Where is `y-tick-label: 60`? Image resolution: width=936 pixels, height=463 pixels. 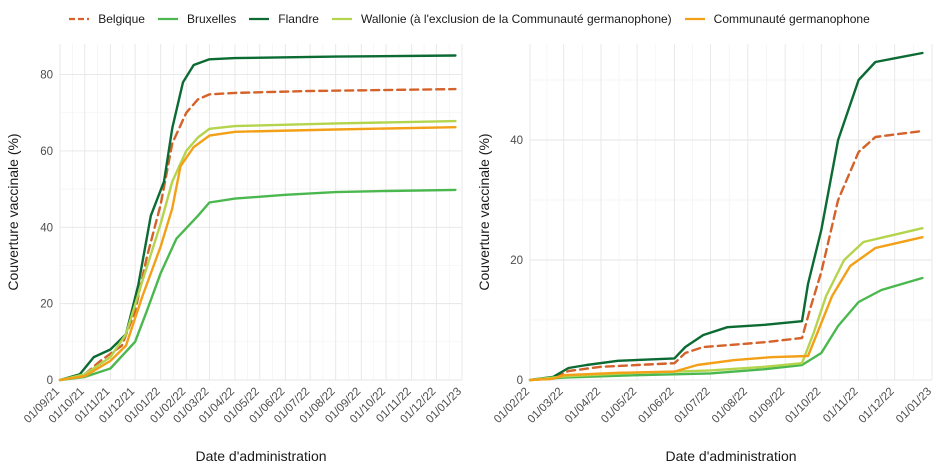
y-tick-label: 60 is located at coordinates (46, 152).